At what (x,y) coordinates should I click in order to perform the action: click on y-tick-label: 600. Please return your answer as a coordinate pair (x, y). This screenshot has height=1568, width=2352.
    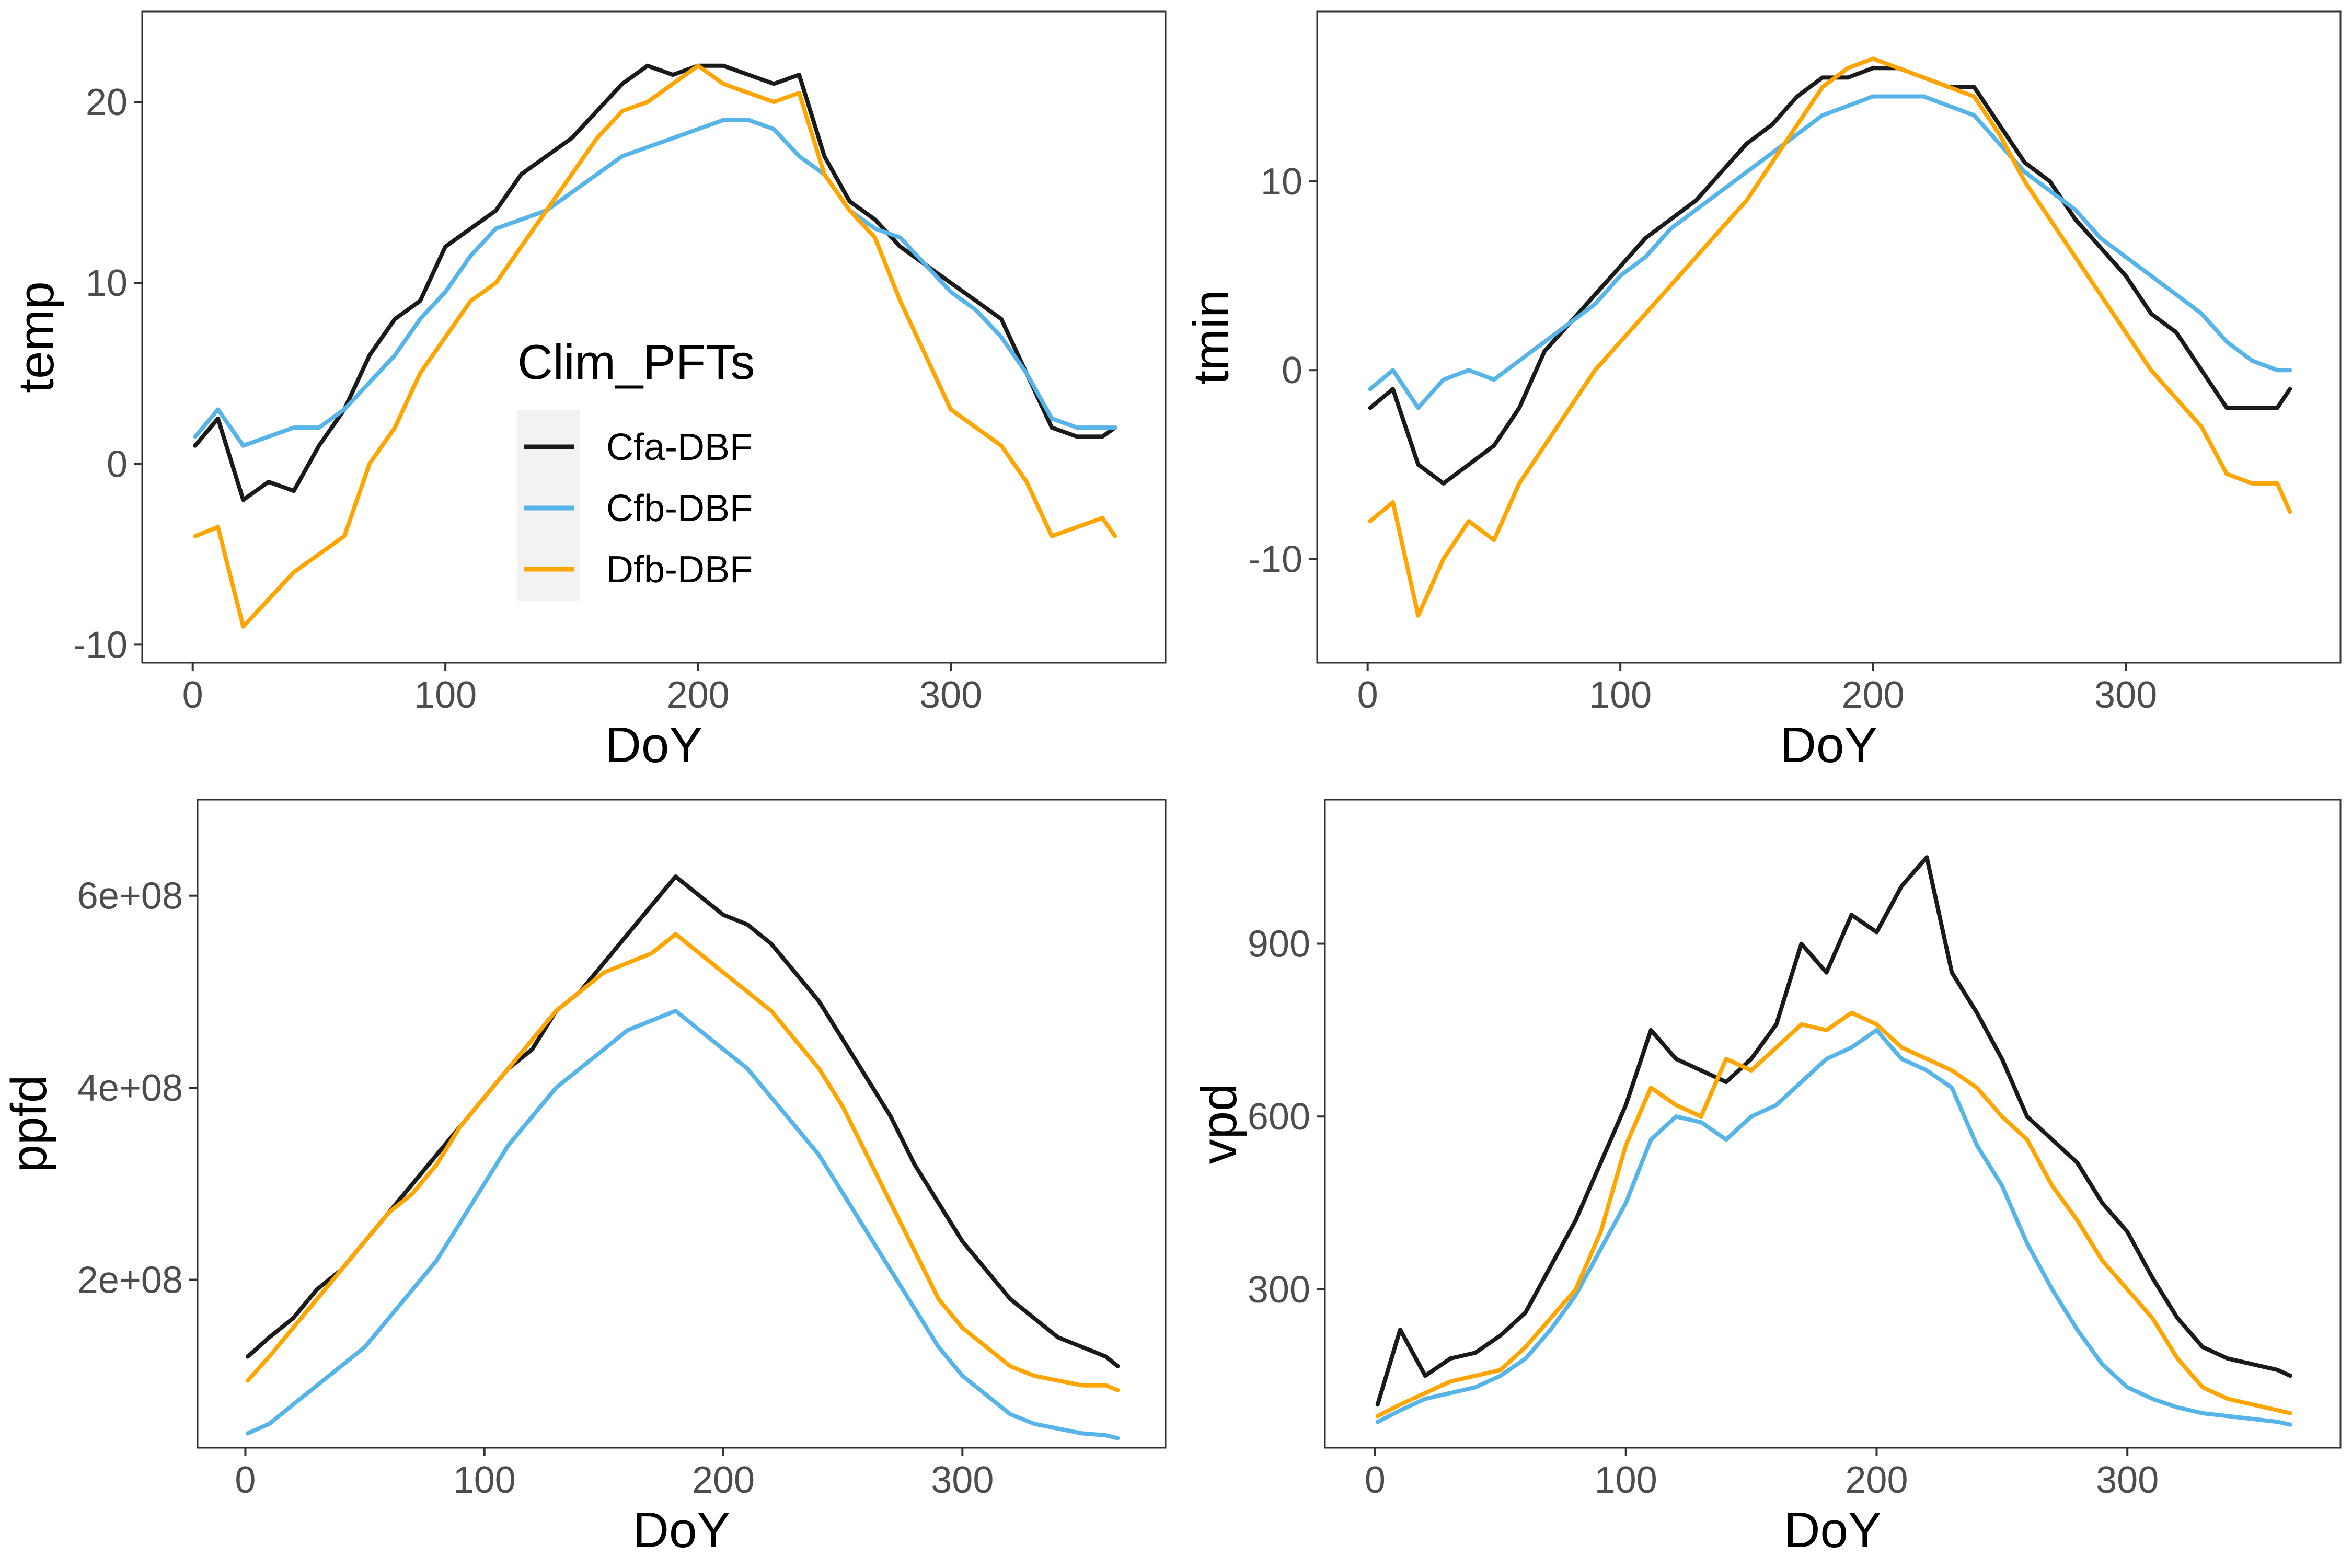
    Looking at the image, I should click on (1279, 1117).